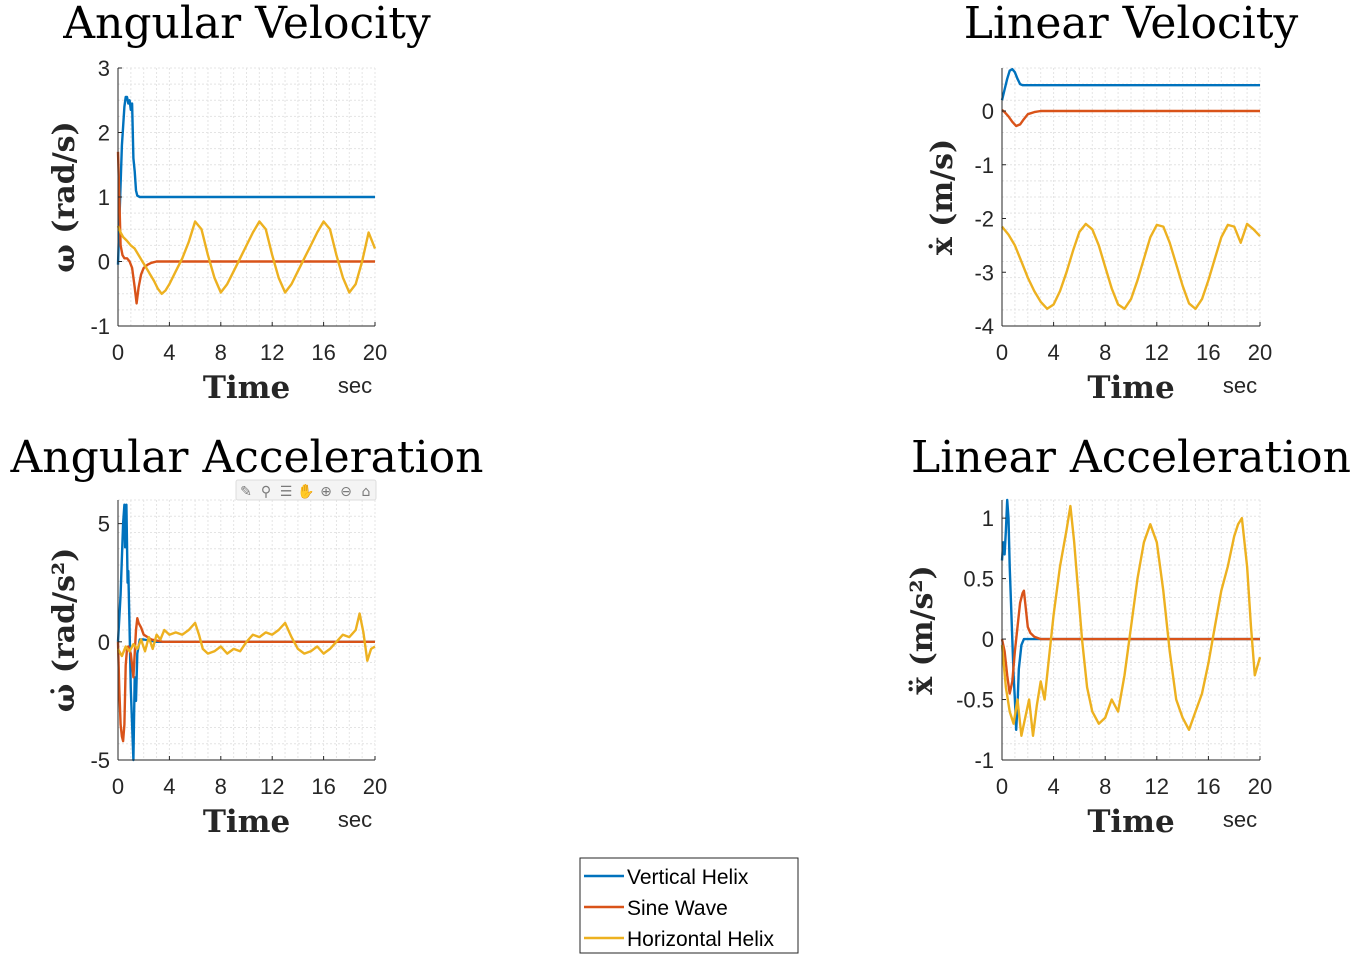 Image resolution: width=1359 pixels, height=955 pixels. Describe the element at coordinates (1208, 786) in the screenshot. I see `linear-acceleration-x-tick-label: 16` at that location.